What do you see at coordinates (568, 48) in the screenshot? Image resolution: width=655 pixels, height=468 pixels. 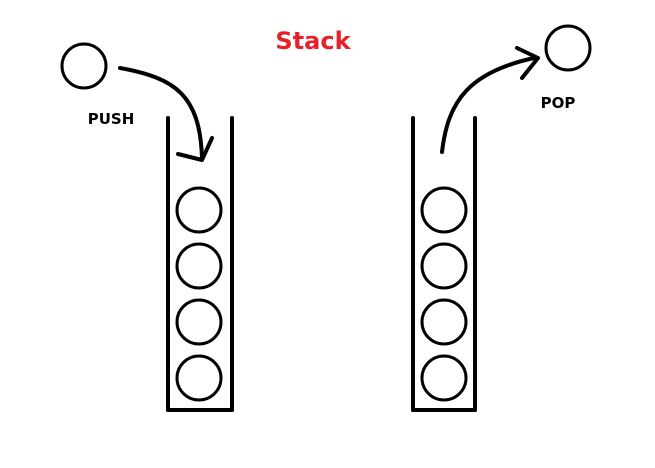 I see `outgoing-ball` at bounding box center [568, 48].